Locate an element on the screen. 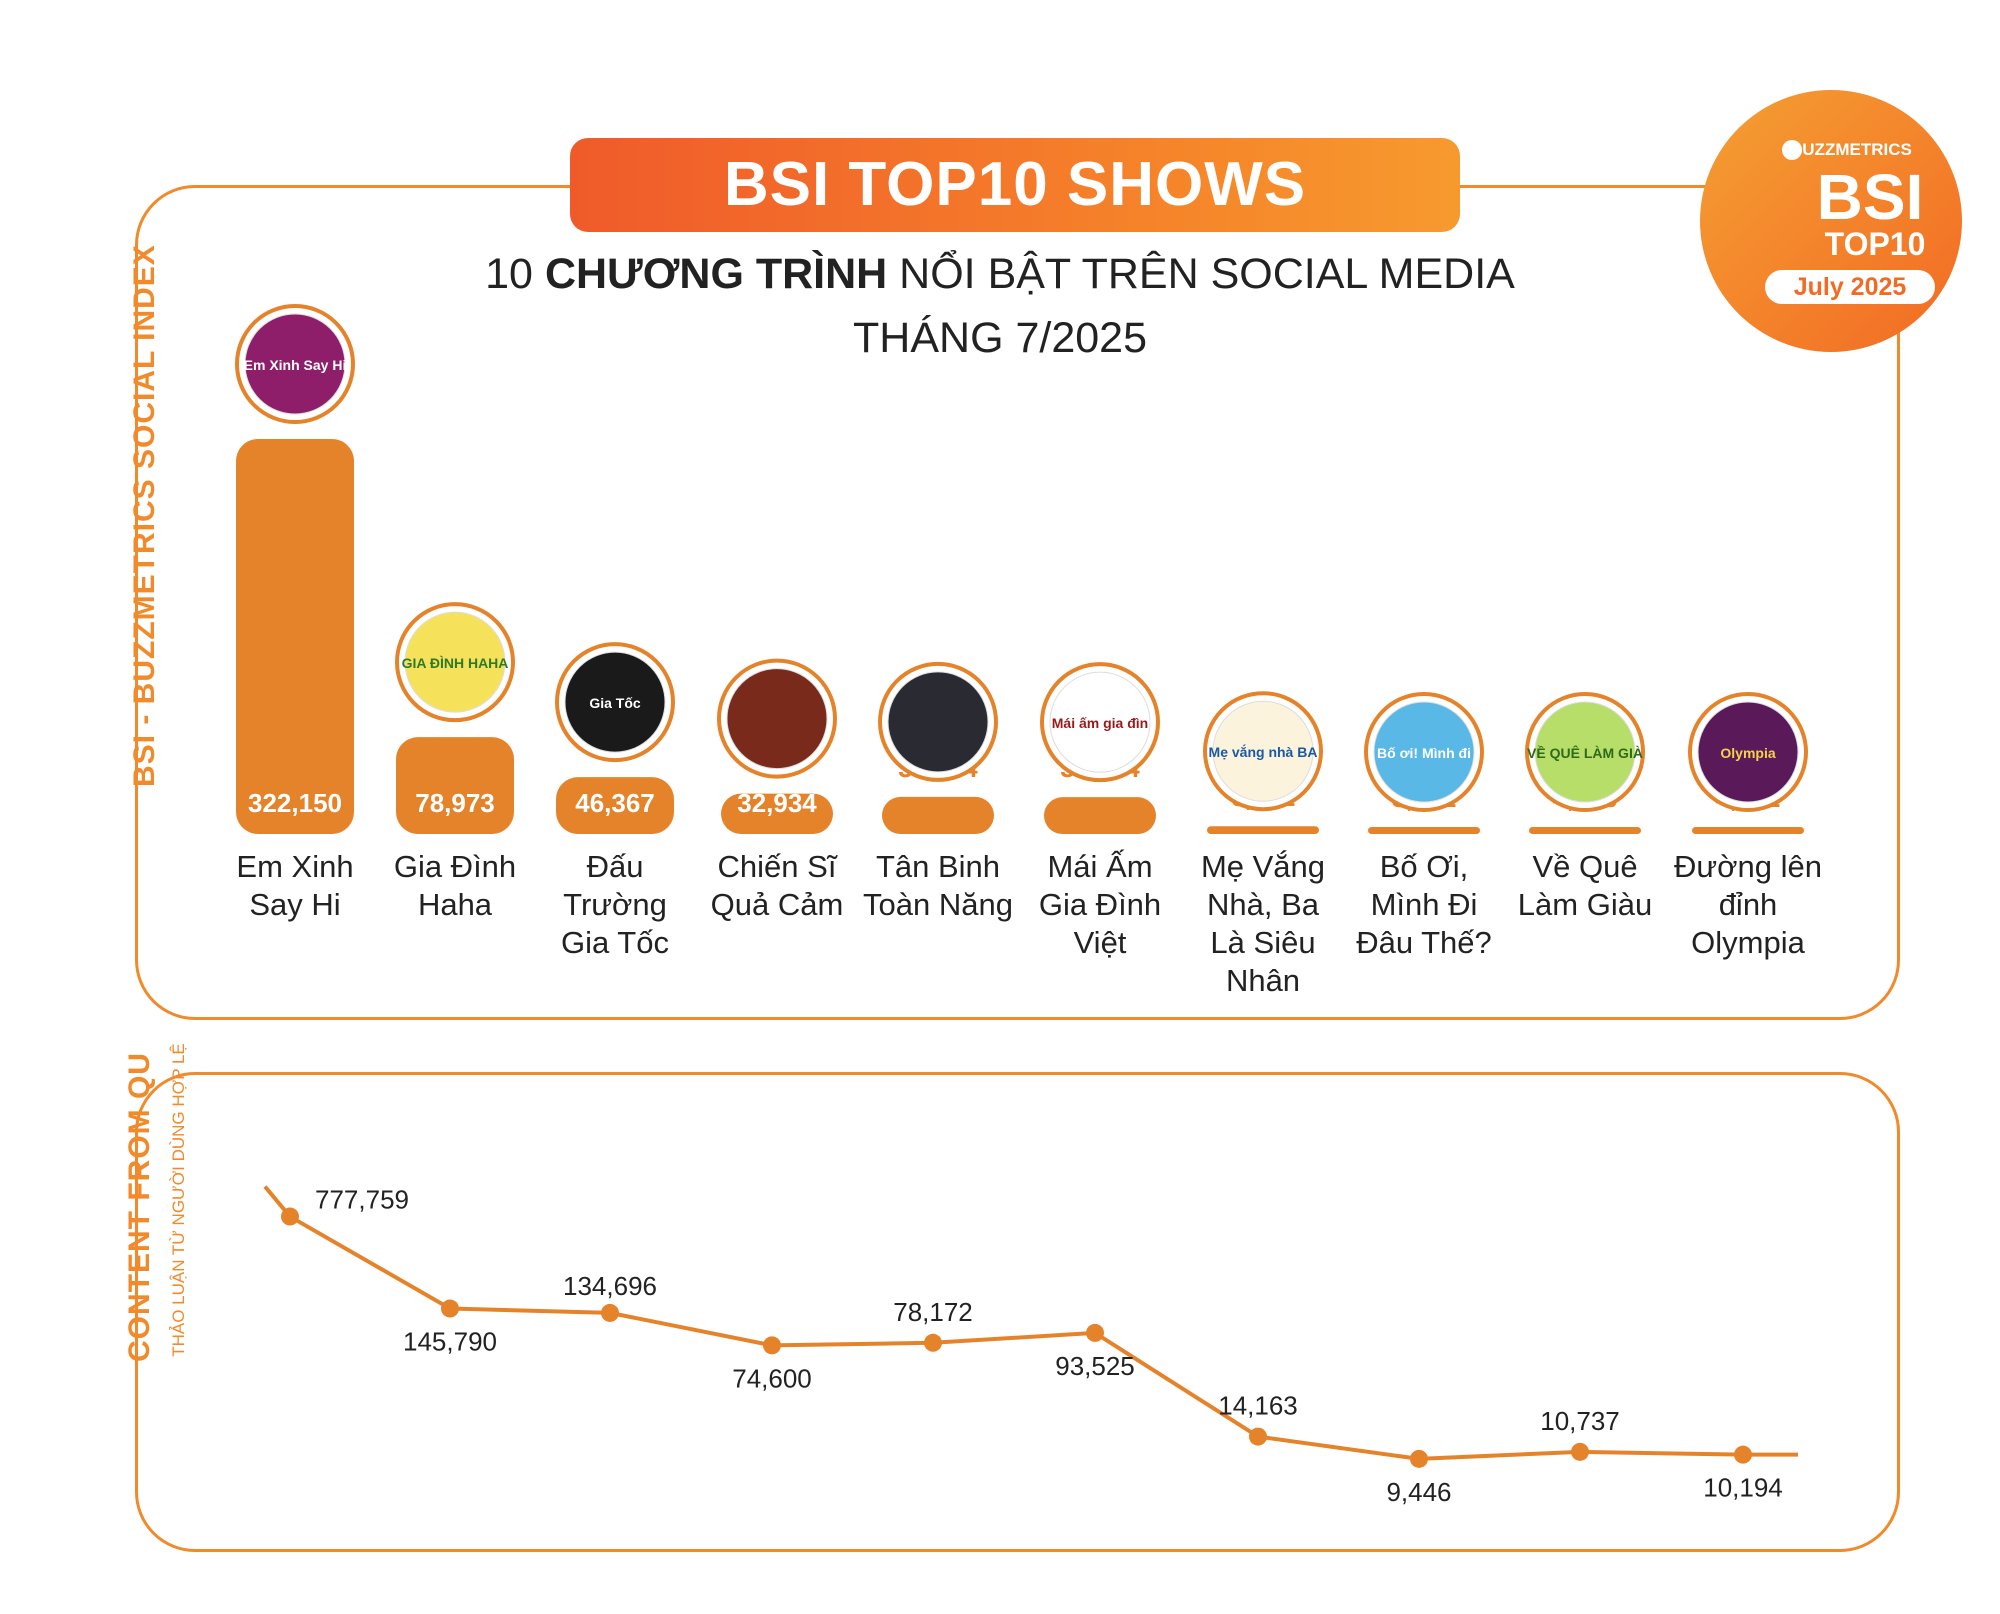  show-name-6: Mẹ Vắng Nhà, Ba Là Siêu Nhân is located at coordinates (1263, 923).